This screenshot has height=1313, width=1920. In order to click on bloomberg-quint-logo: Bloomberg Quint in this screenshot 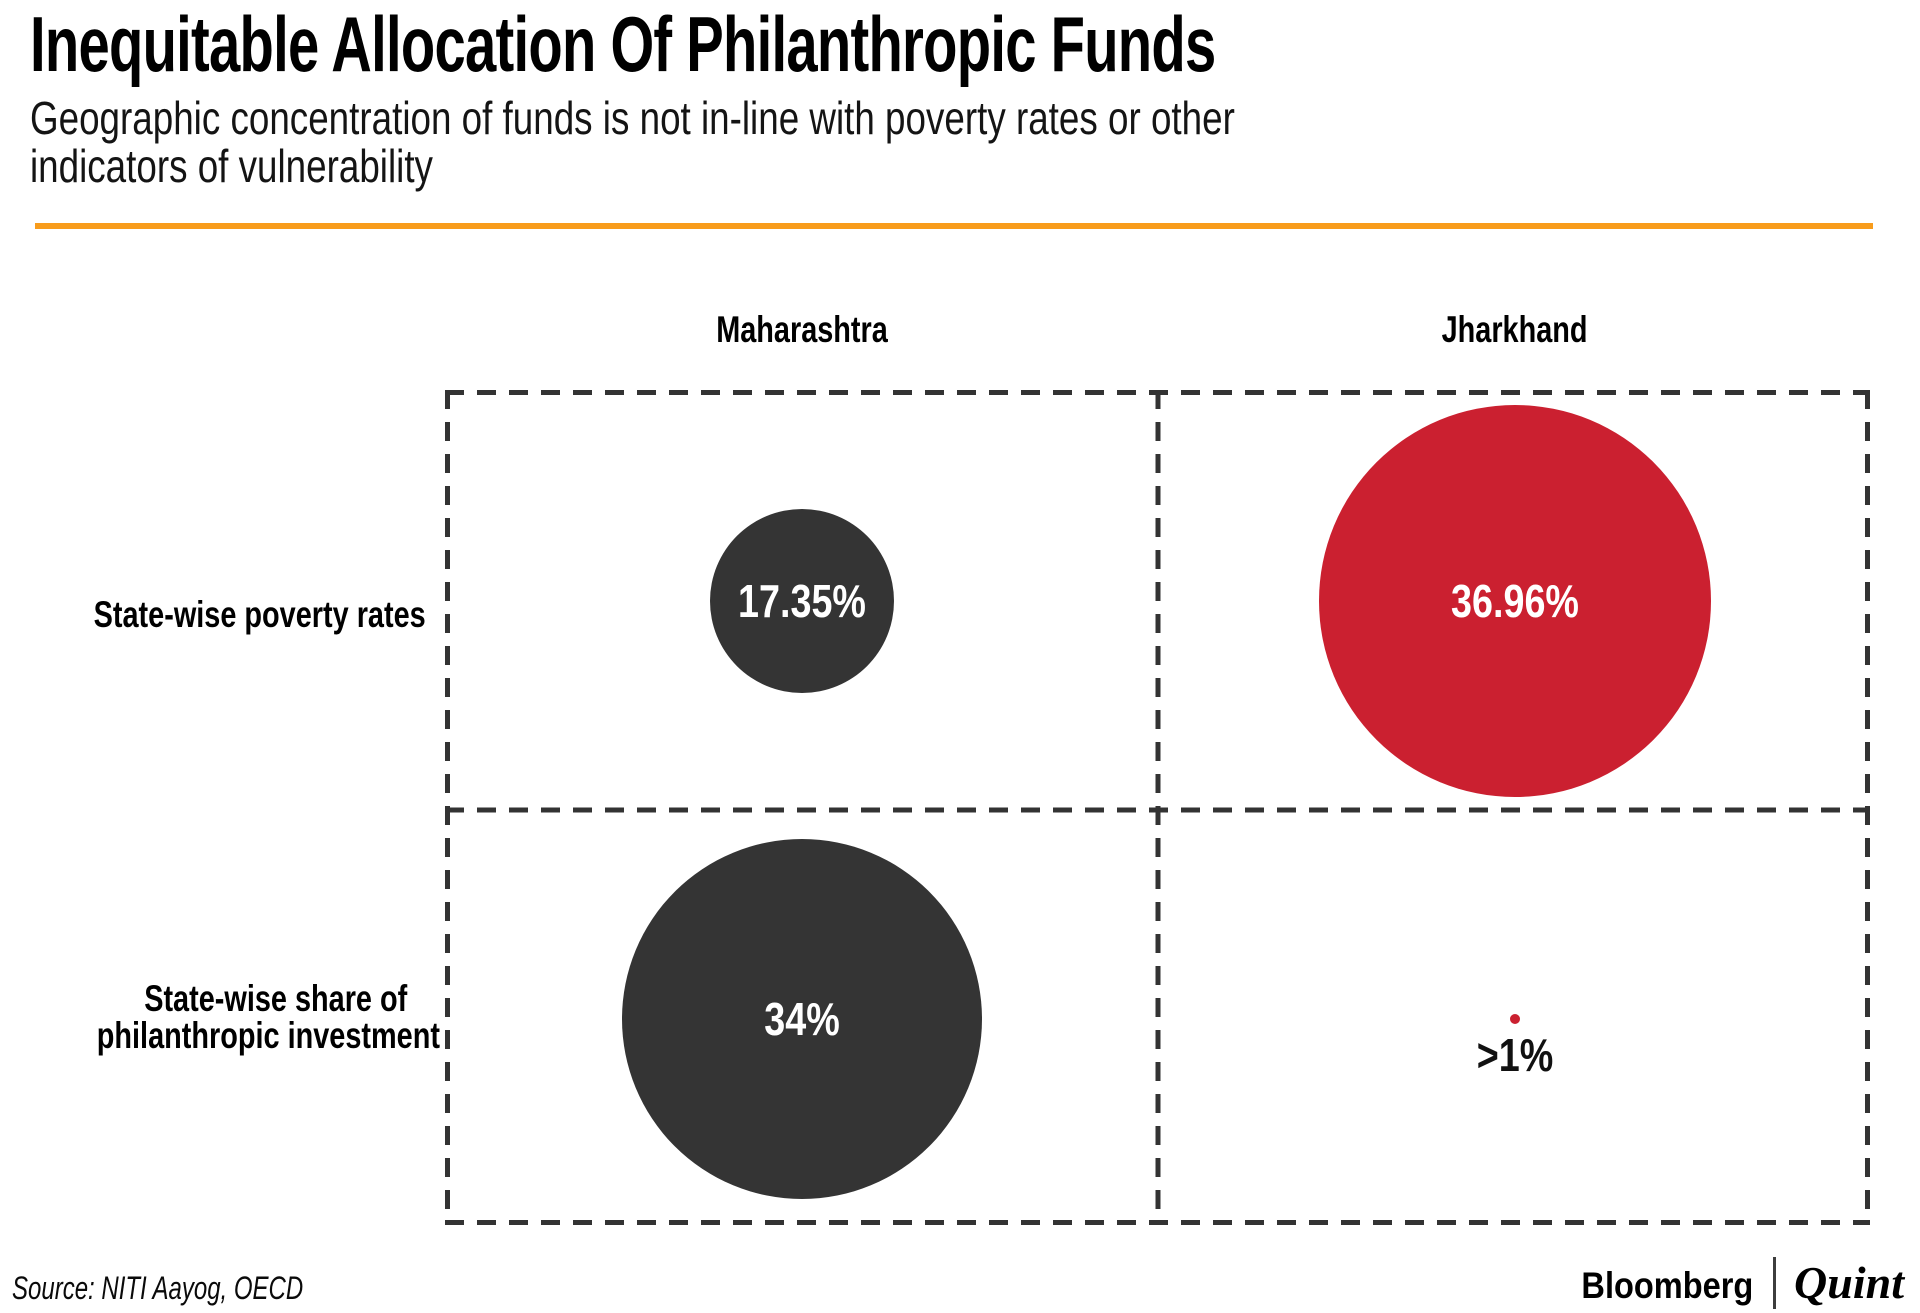, I will do `click(1731, 1282)`.